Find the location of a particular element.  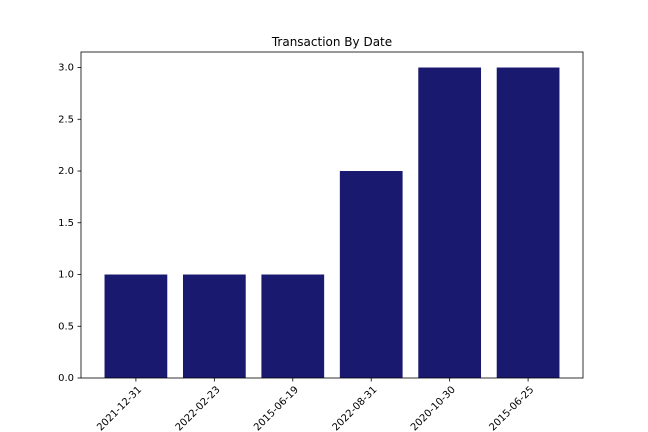

y-tick-label: 0.0 is located at coordinates (66, 378).